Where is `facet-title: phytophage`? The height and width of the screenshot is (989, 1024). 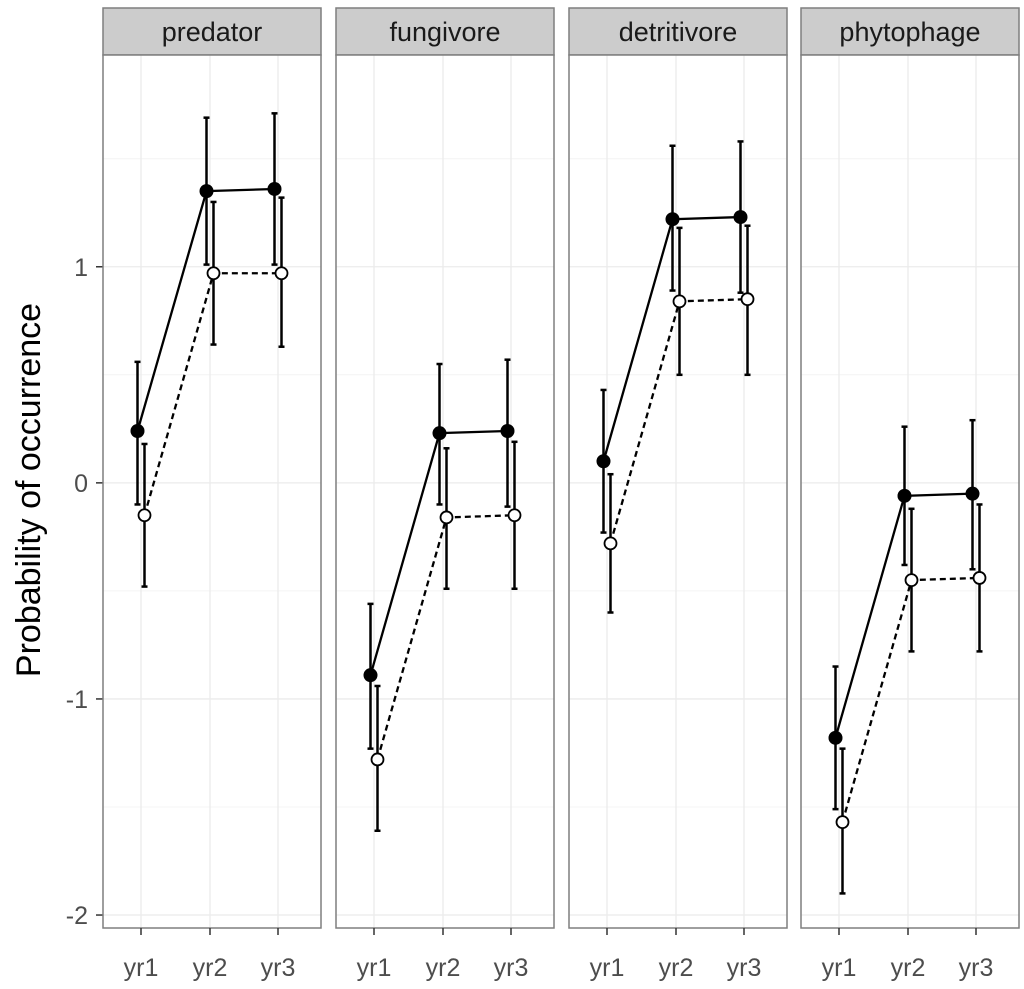
facet-title: phytophage is located at coordinates (909, 32).